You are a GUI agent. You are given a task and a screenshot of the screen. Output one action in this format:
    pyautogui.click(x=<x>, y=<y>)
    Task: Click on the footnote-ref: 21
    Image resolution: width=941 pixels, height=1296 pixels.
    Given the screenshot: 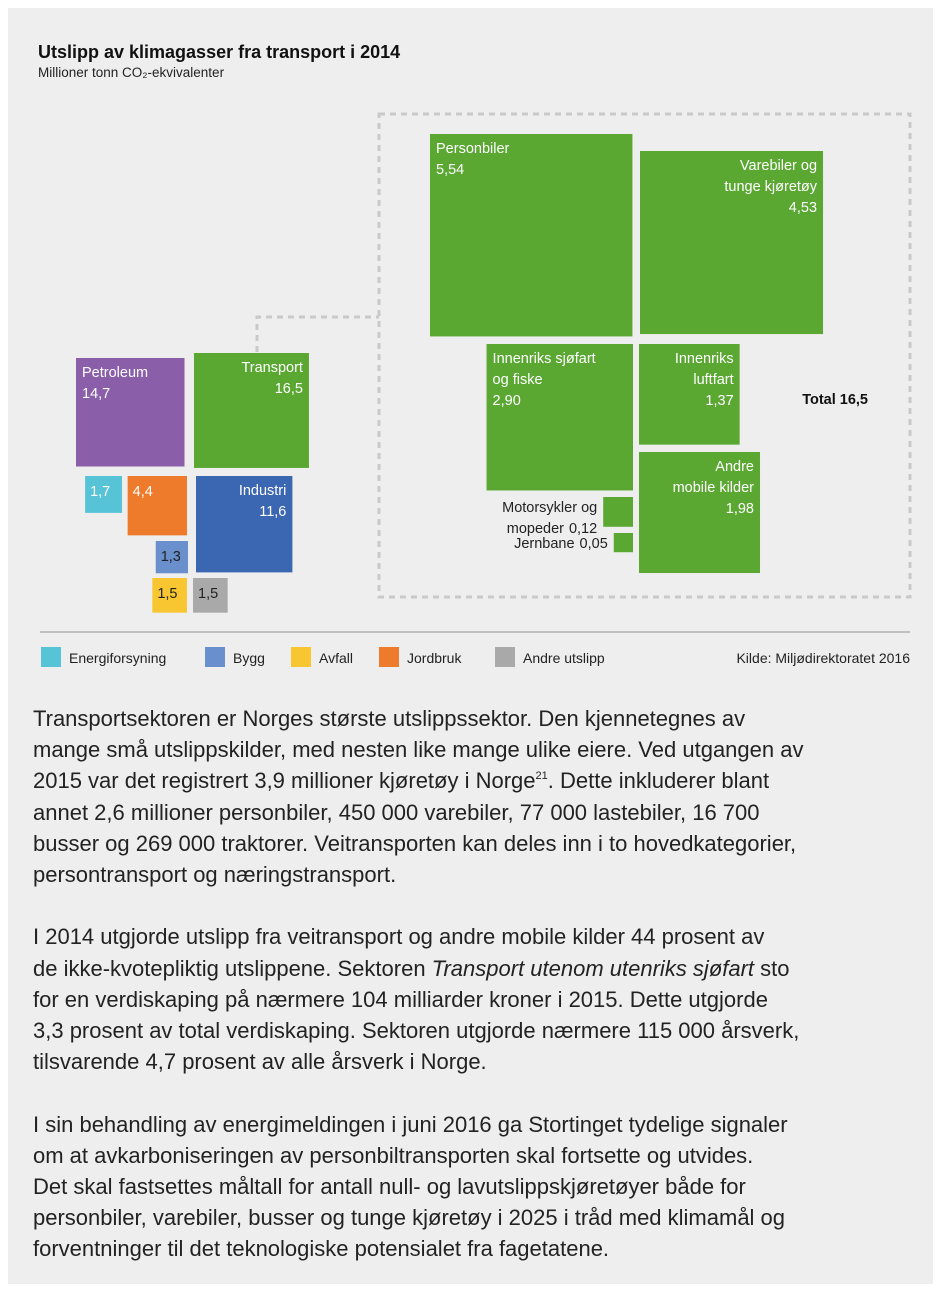 What is the action you would take?
    pyautogui.click(x=541, y=776)
    